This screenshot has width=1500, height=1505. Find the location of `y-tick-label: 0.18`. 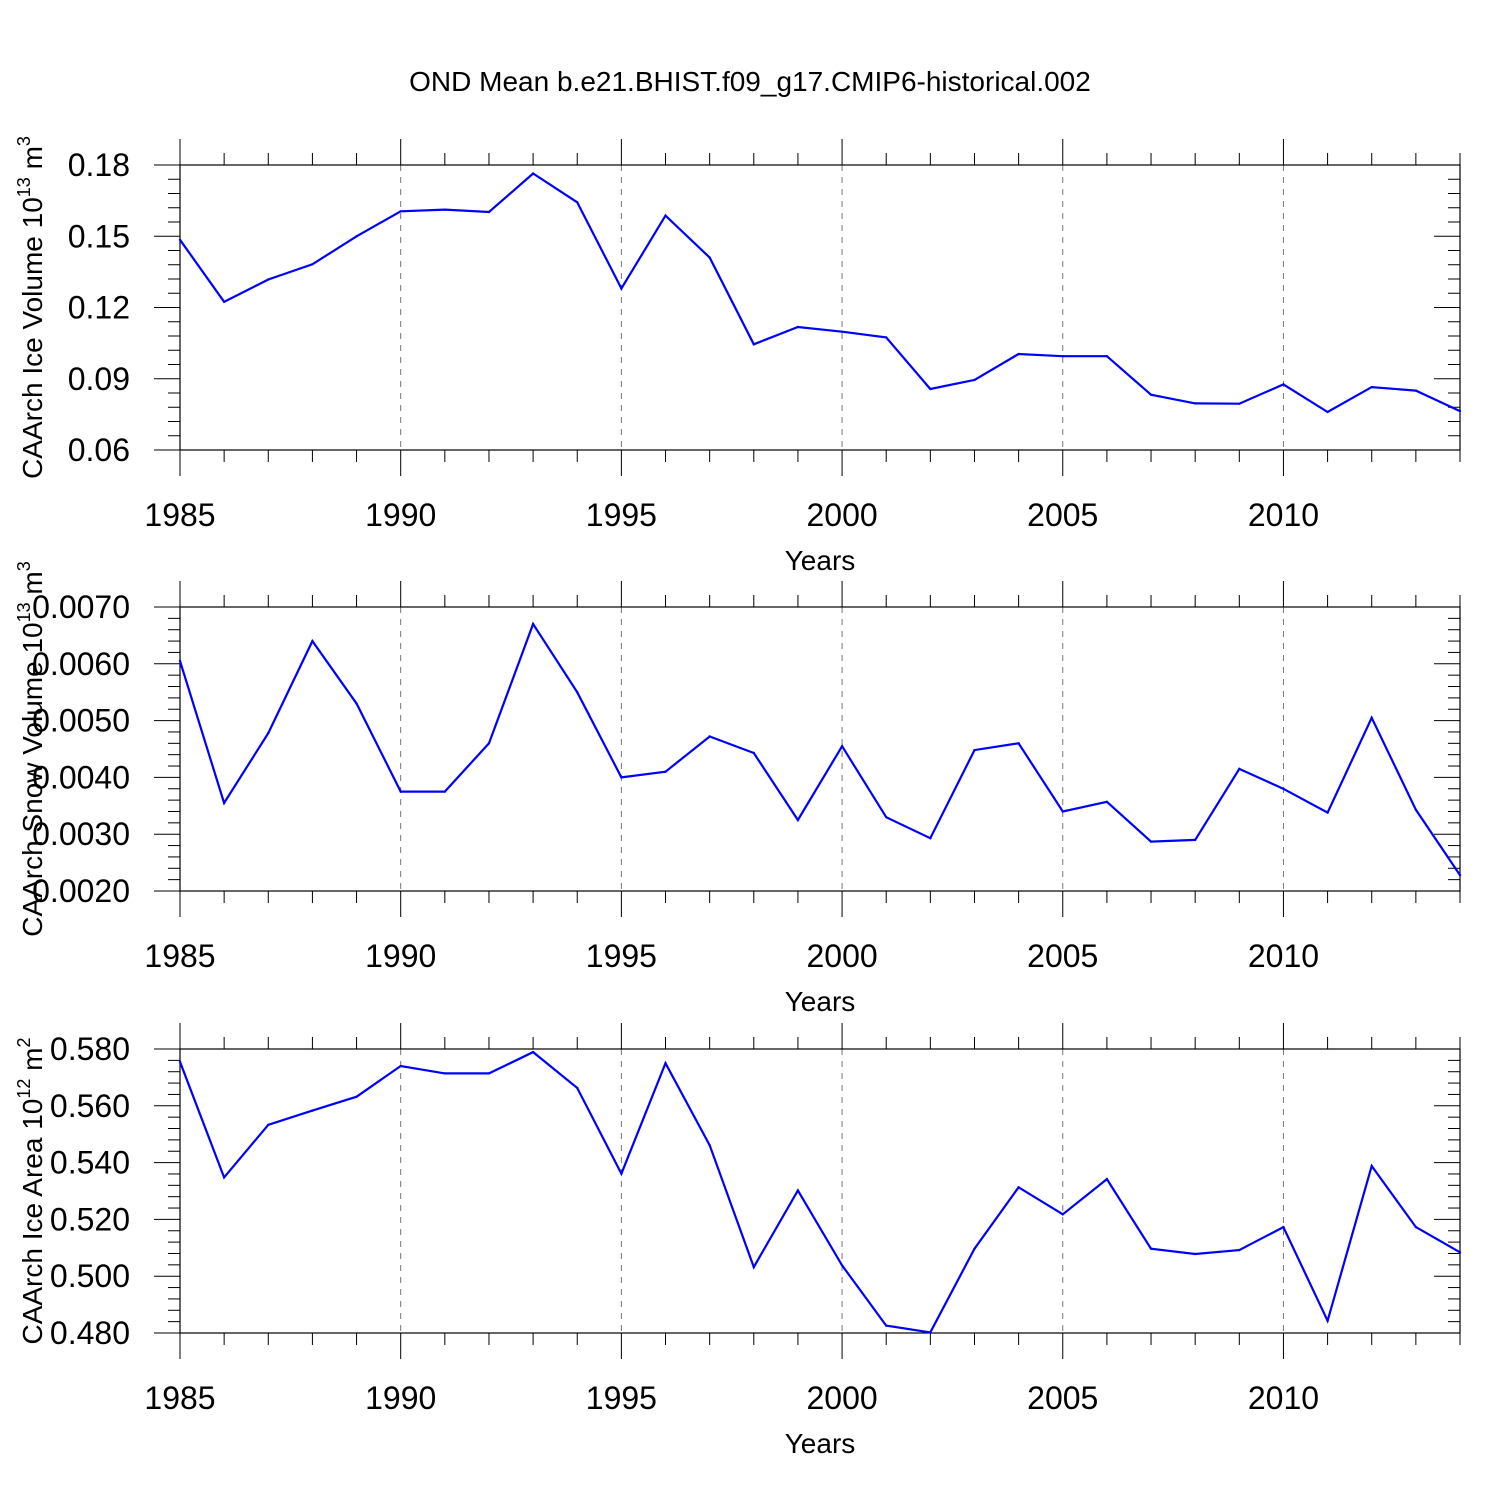

y-tick-label: 0.18 is located at coordinates (99, 165).